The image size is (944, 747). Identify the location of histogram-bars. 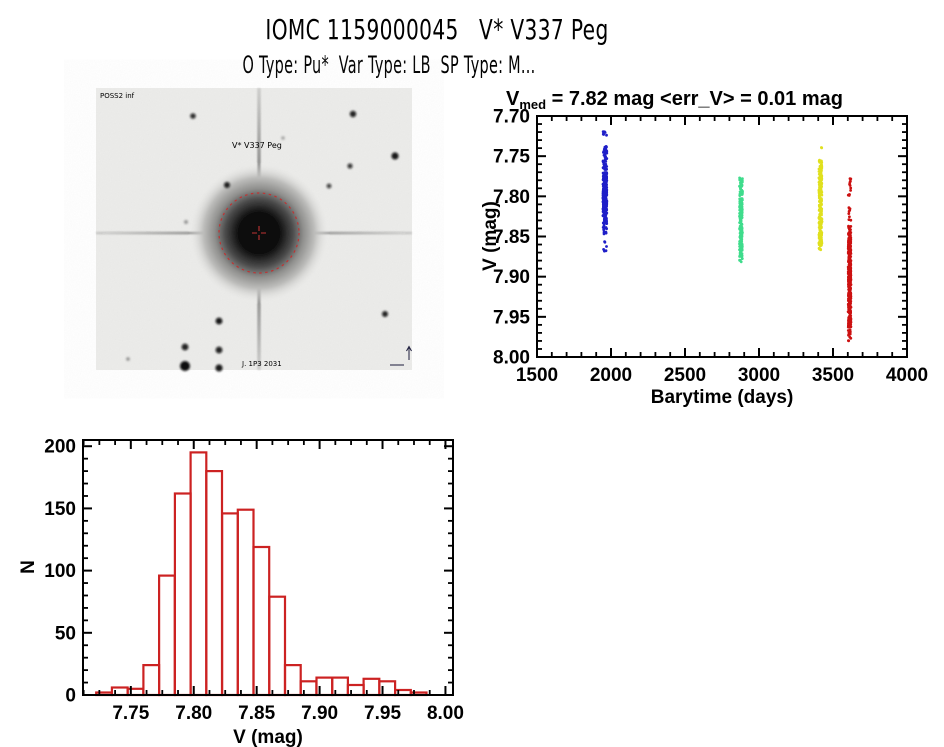
(261, 574).